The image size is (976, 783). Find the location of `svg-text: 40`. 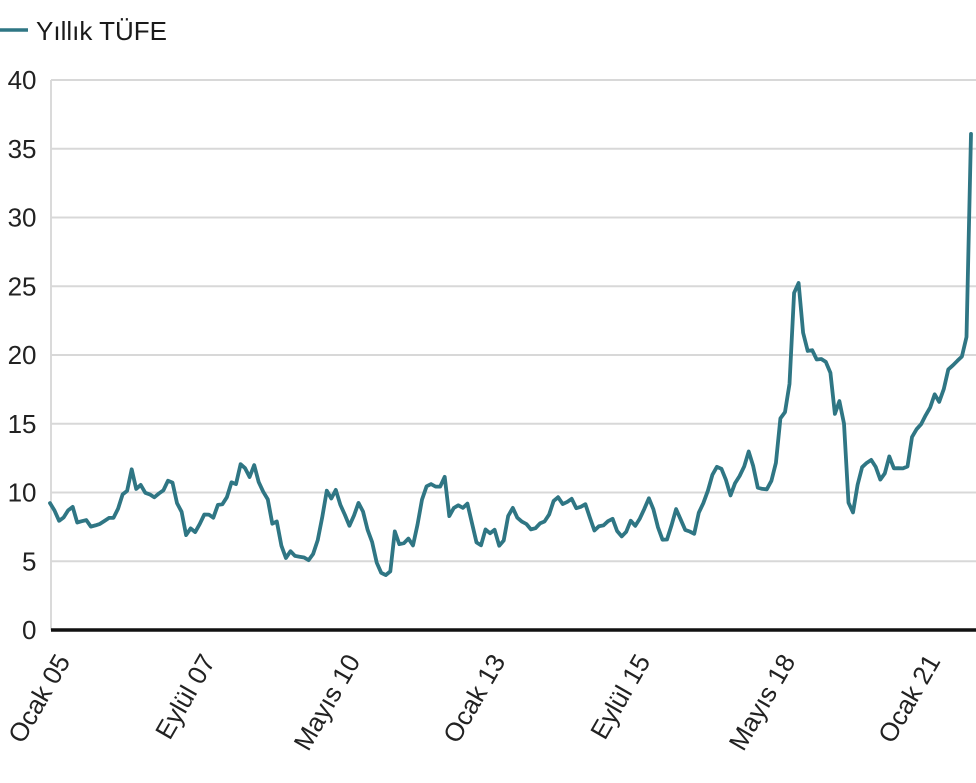

svg-text: 40 is located at coordinates (22, 80).